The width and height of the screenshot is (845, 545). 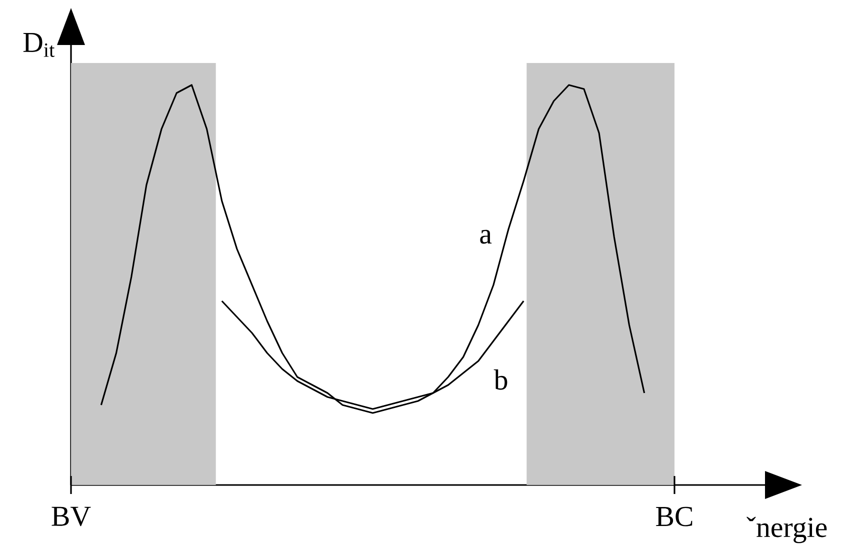 What do you see at coordinates (71, 516) in the screenshot?
I see `x-tick-label: BV` at bounding box center [71, 516].